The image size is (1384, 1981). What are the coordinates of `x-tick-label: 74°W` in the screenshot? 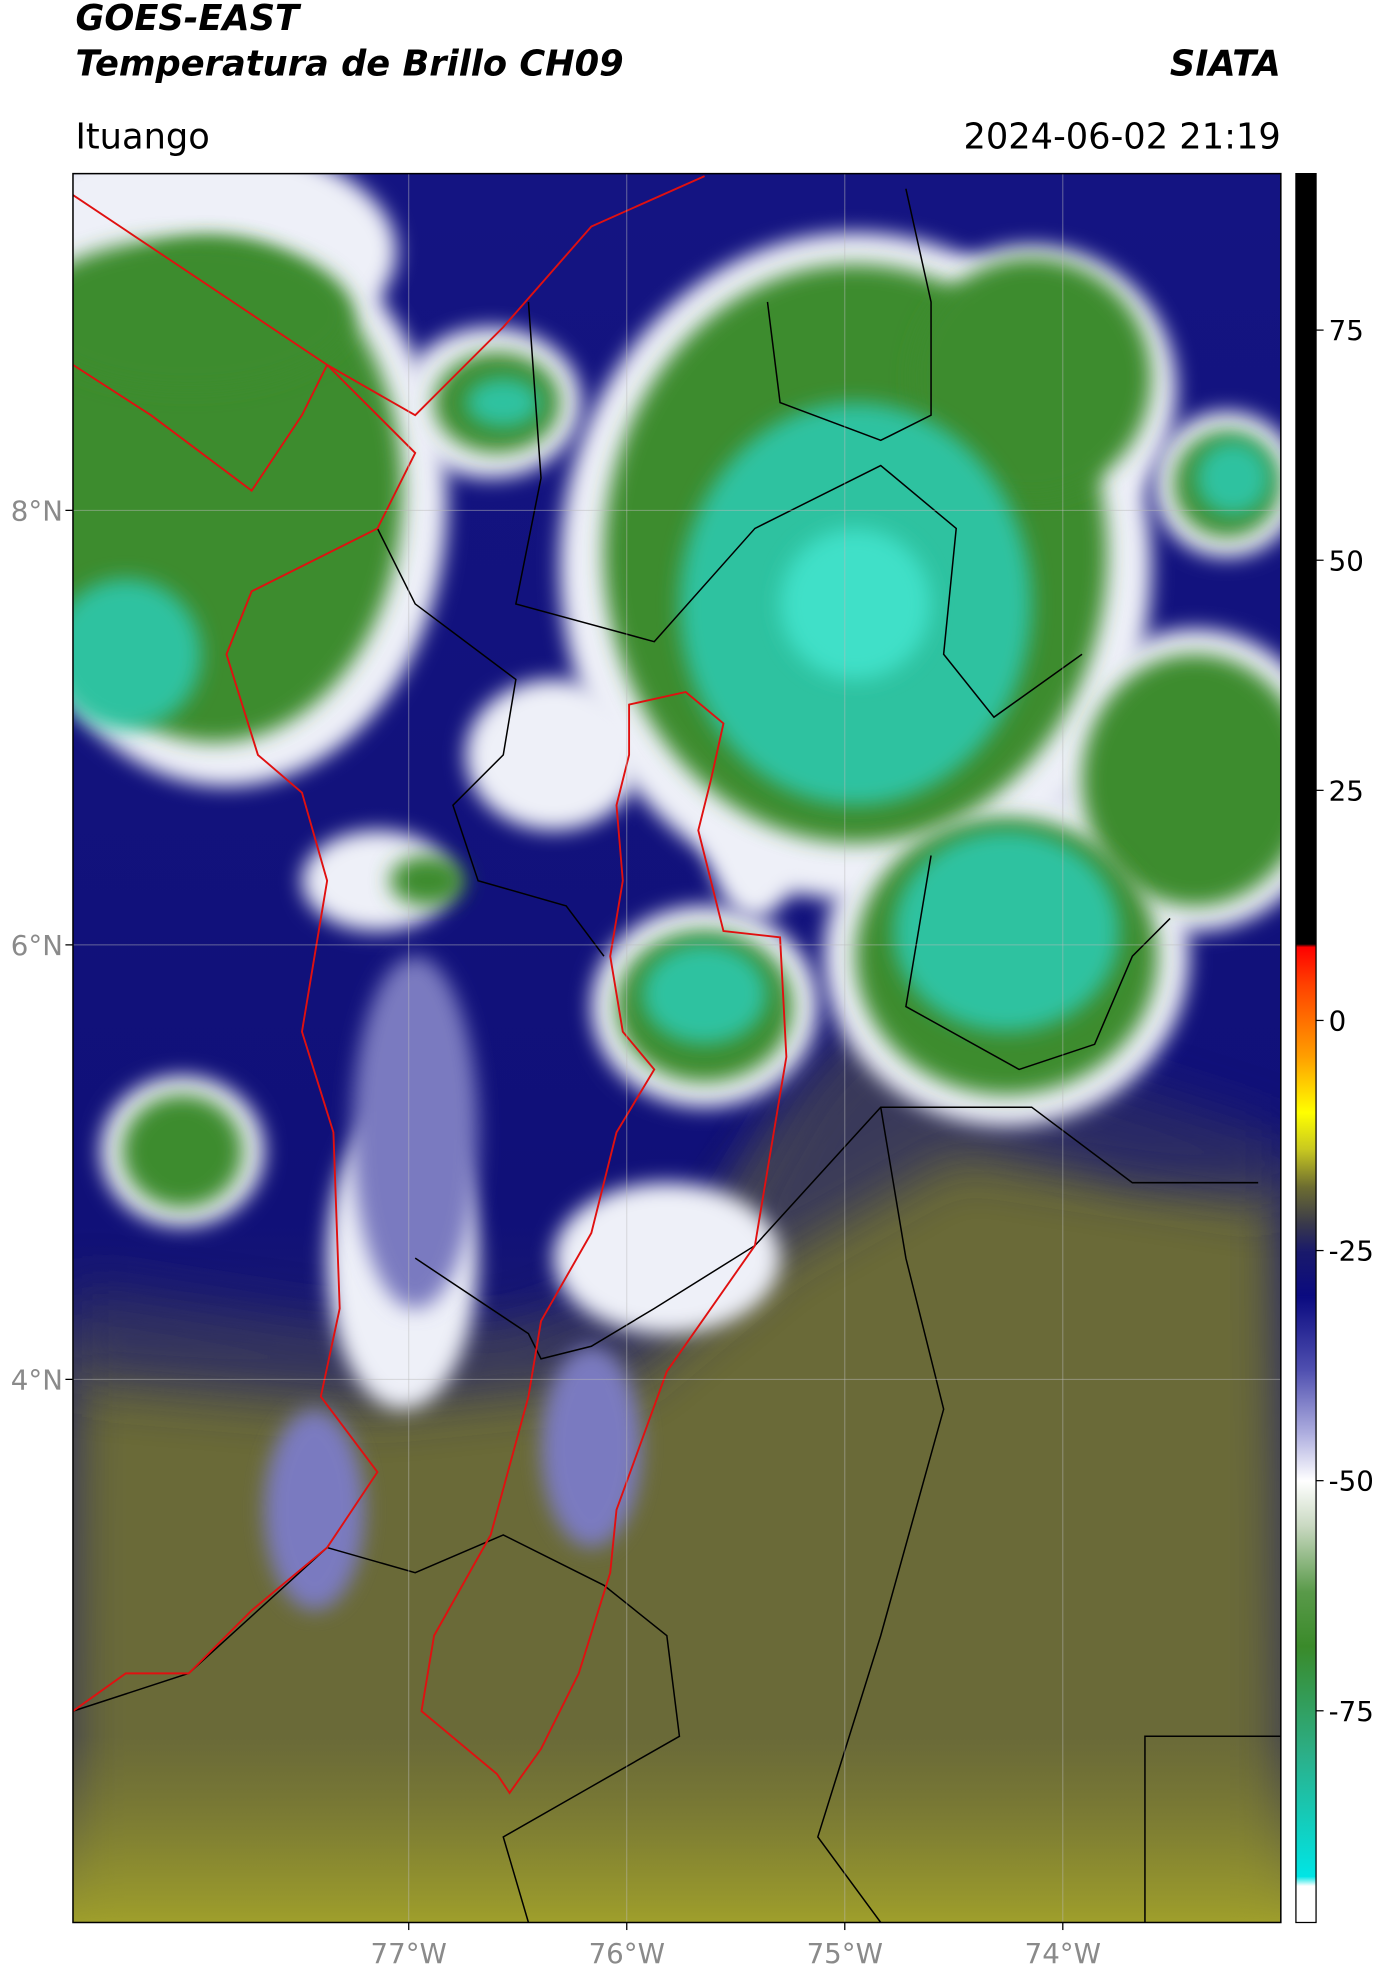 It's located at (1063, 1953).